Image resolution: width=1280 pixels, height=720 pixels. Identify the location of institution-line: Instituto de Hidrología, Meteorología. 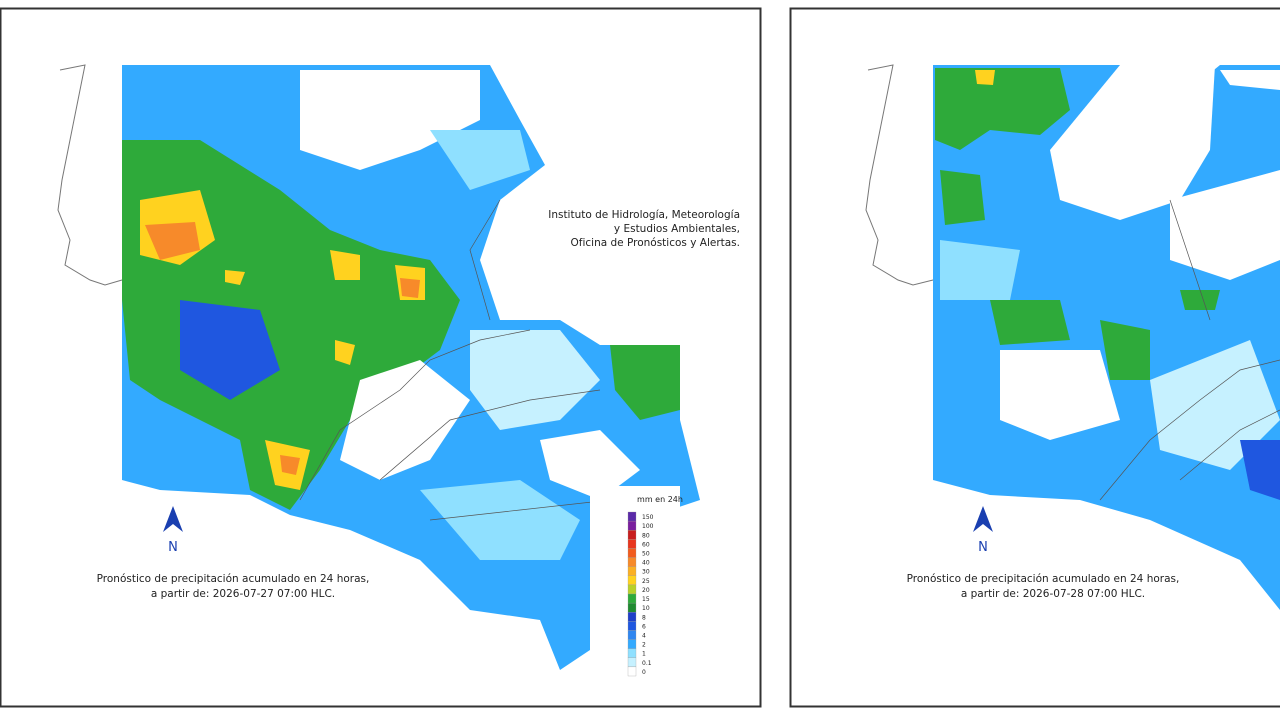
(644, 215).